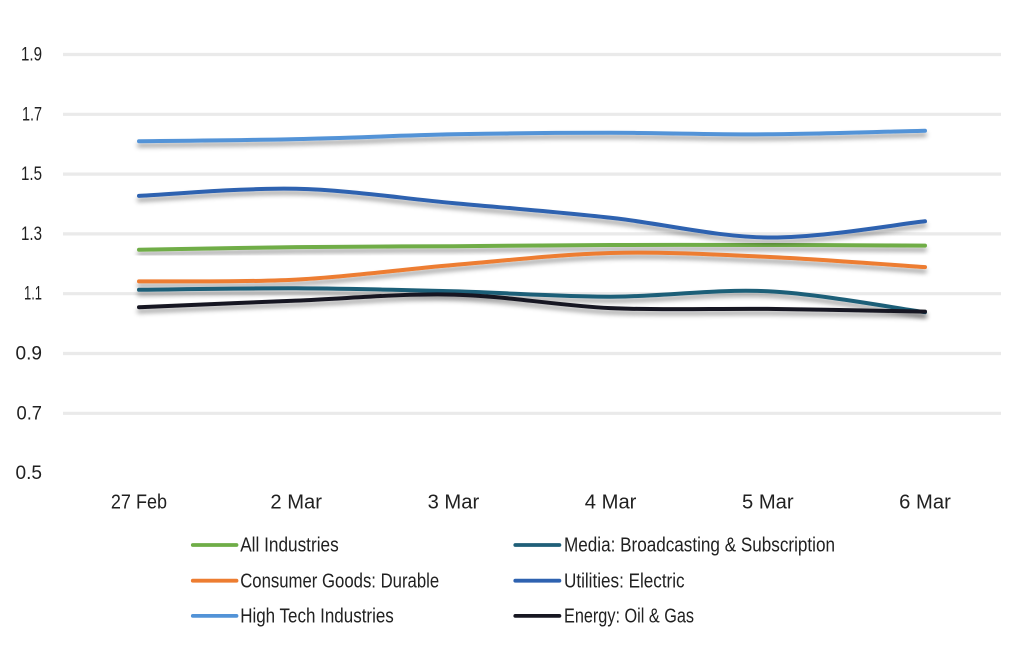 The image size is (1024, 648). Describe the element at coordinates (624, 581) in the screenshot. I see `svg-text: Utilities: Electric` at that location.